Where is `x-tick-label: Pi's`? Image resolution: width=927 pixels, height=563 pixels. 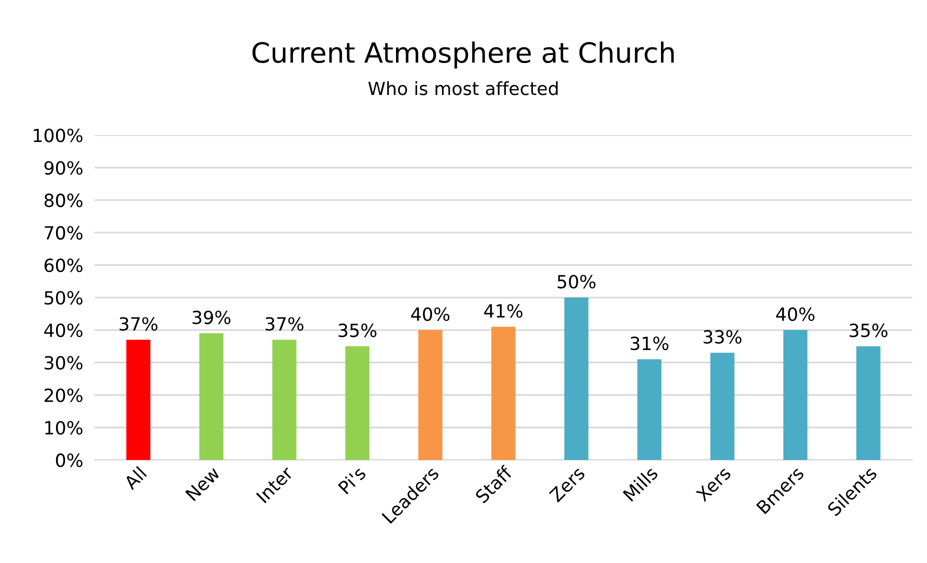
x-tick-label: Pi's is located at coordinates (352, 480).